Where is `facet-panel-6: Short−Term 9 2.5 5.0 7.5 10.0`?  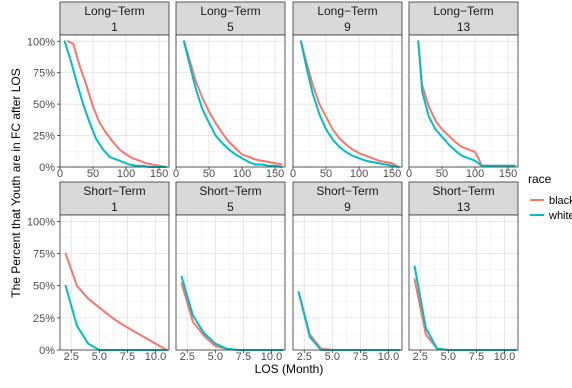 facet-panel-6: Short−Term 9 2.5 5.0 7.5 10.0 is located at coordinates (347, 272).